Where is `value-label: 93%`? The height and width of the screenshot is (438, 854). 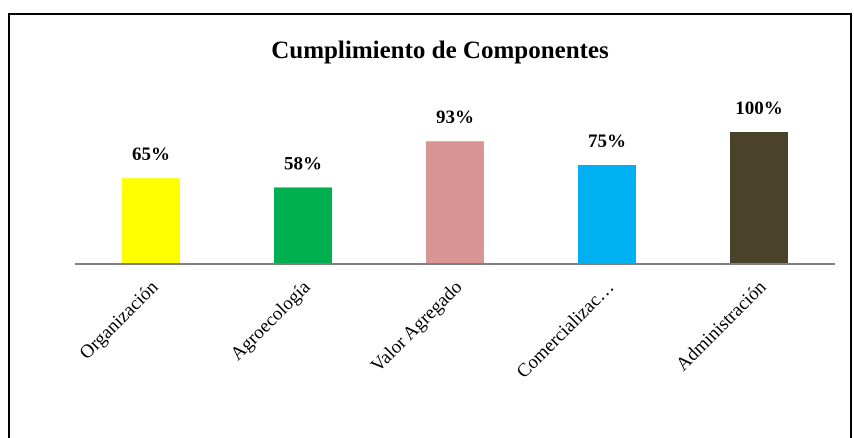
value-label: 93% is located at coordinates (455, 117).